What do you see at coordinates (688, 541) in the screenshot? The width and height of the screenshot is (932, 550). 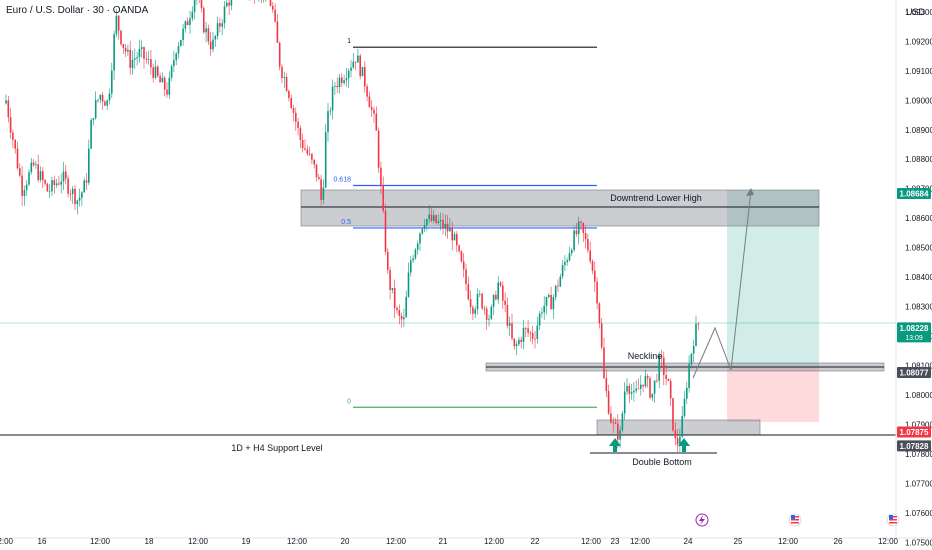 I see `time-tick-label: 24` at bounding box center [688, 541].